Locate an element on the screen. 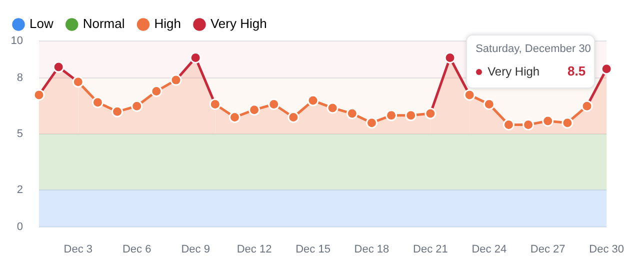 This screenshot has width=640, height=277. legend-label: High is located at coordinates (167, 24).